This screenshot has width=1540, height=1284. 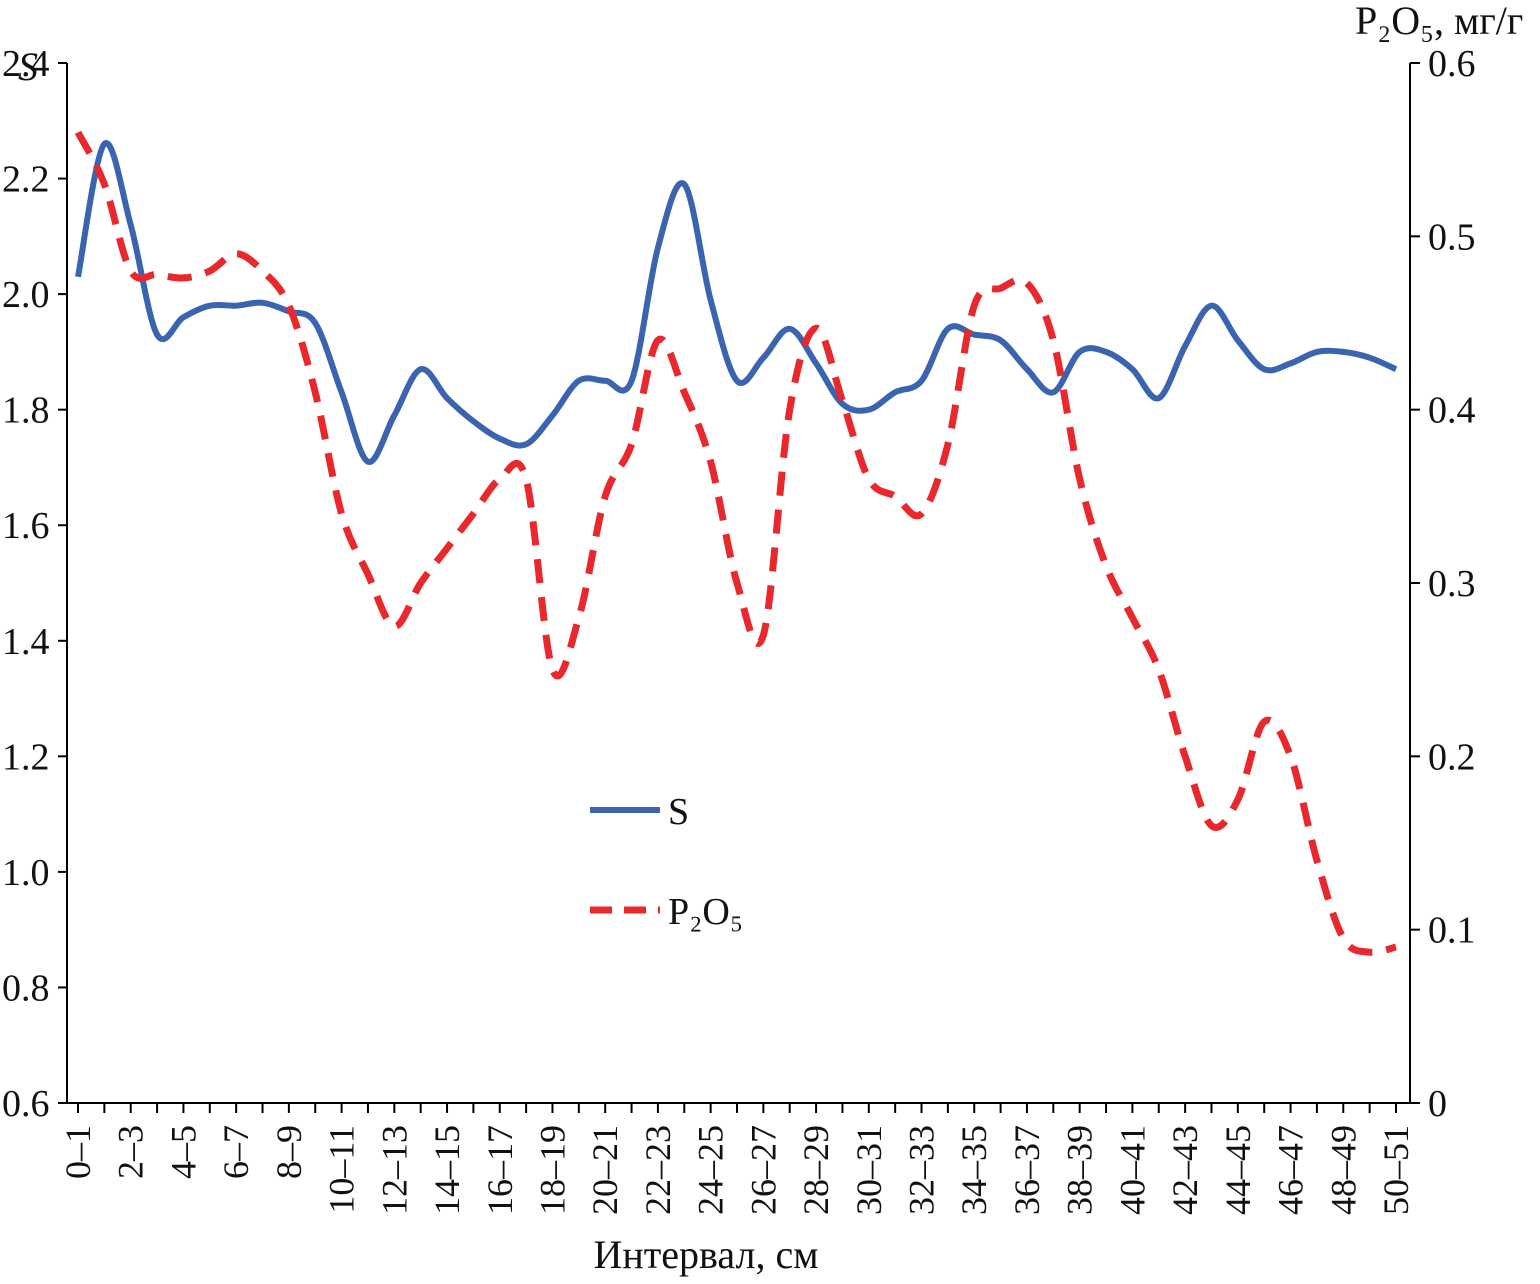 What do you see at coordinates (131, 1152) in the screenshot?
I see `x-tick-label: 2–3` at bounding box center [131, 1152].